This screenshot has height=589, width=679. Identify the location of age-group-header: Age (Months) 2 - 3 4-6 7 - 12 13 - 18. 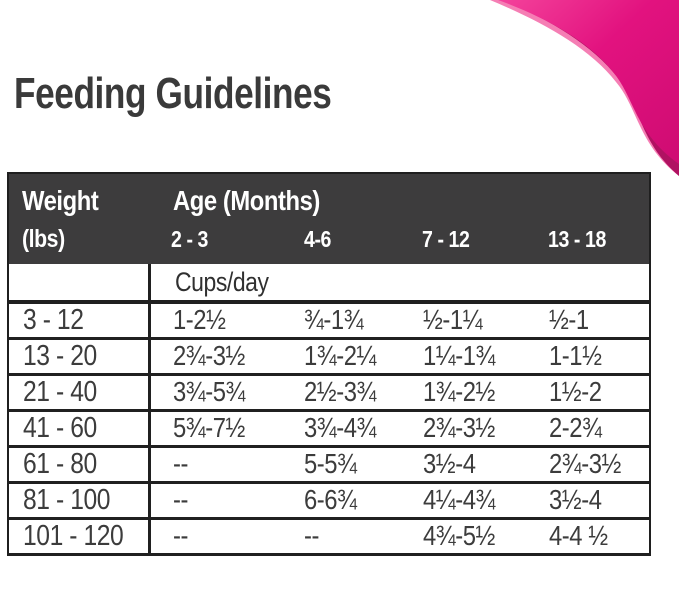
(399, 218).